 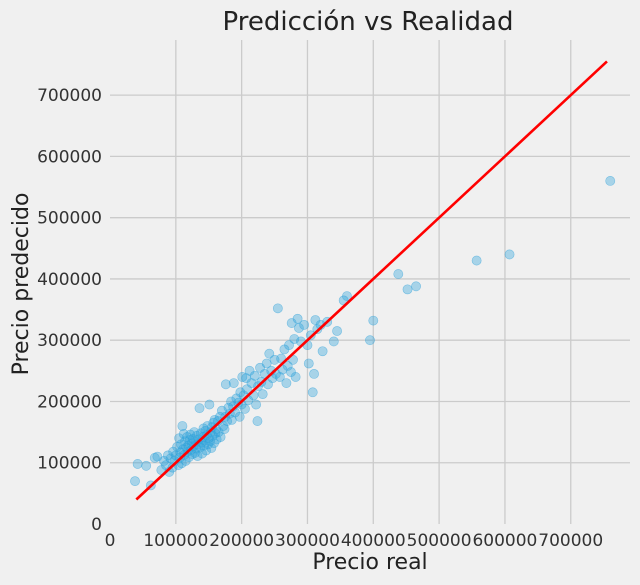 What do you see at coordinates (21, 284) in the screenshot?
I see `y-axis-title: Precio predecido` at bounding box center [21, 284].